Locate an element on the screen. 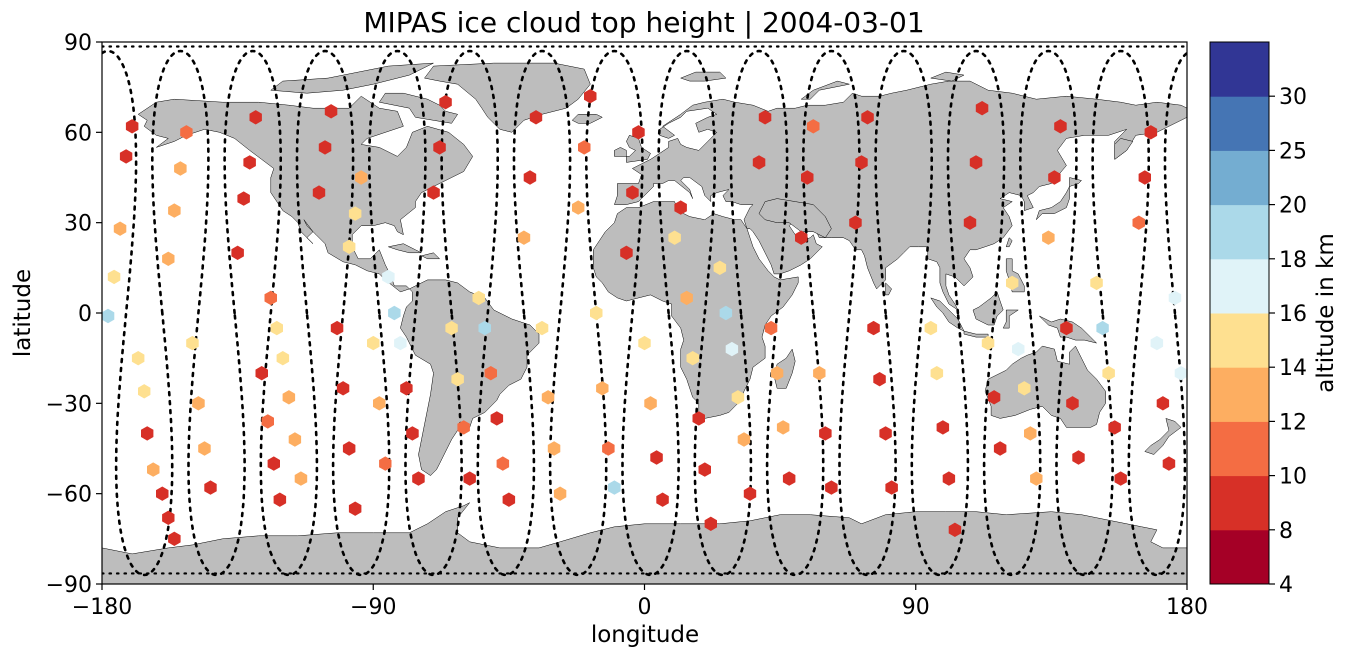  x-tick-label: −90 is located at coordinates (373, 607).